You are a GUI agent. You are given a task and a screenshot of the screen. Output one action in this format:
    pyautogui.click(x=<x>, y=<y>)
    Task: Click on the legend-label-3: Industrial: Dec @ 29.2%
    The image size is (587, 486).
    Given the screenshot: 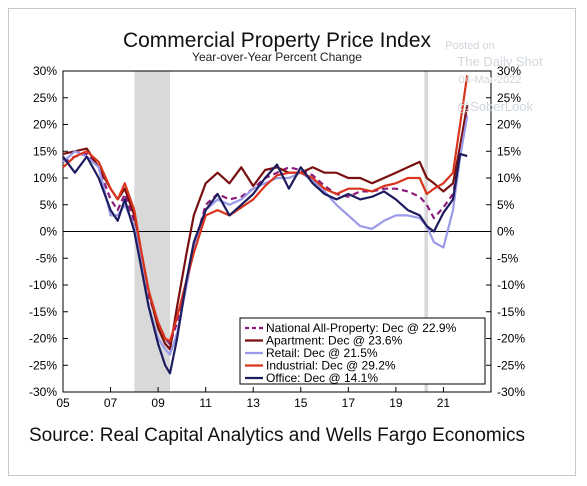 What is the action you would take?
    pyautogui.click(x=331, y=366)
    